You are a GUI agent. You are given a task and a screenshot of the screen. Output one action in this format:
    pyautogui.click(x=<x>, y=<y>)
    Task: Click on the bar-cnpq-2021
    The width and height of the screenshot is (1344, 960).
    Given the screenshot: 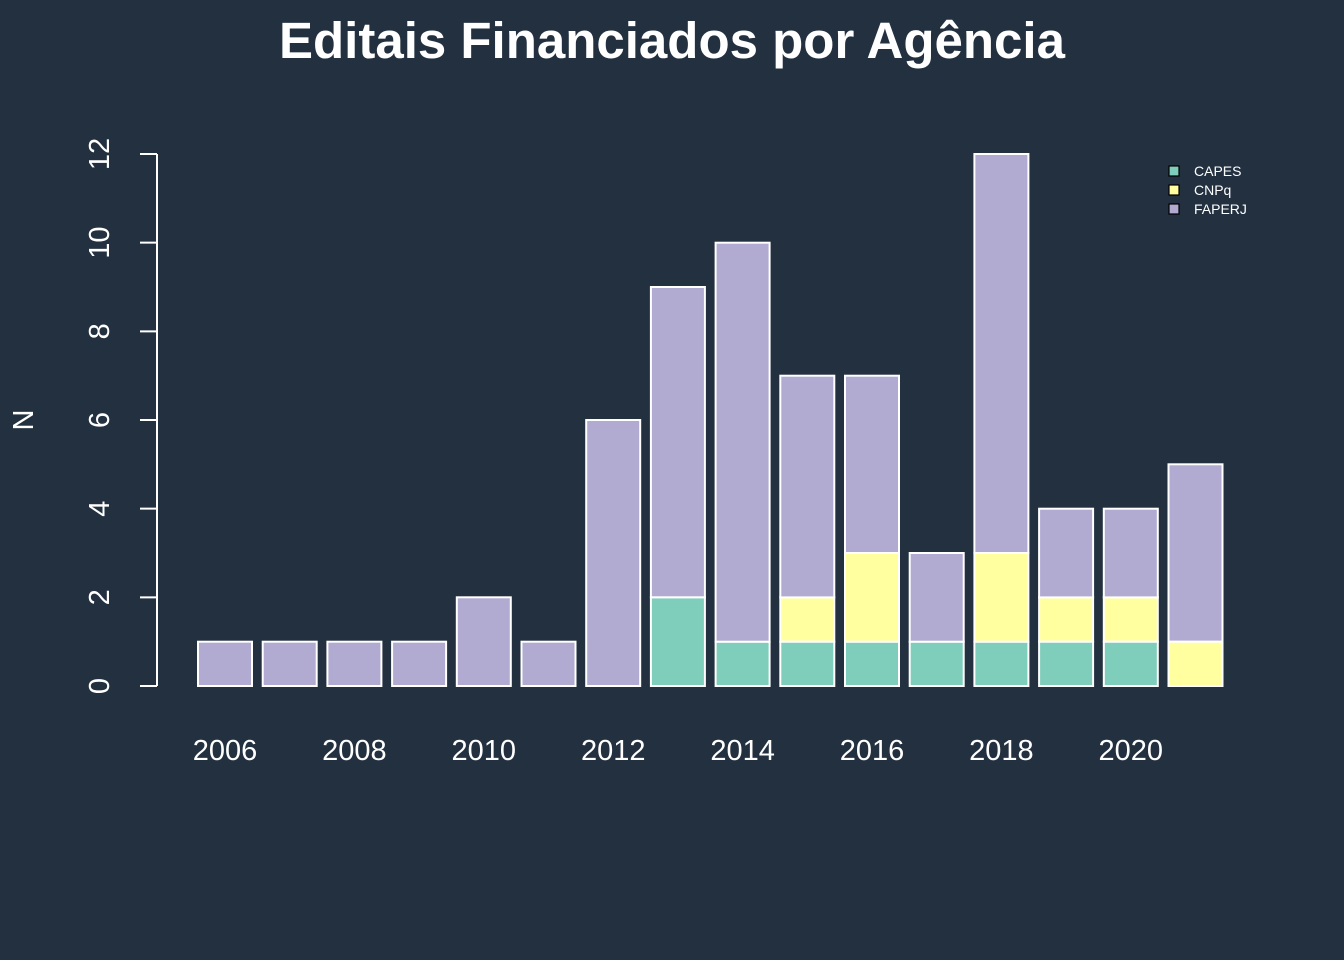 What is the action you would take?
    pyautogui.click(x=1195, y=664)
    